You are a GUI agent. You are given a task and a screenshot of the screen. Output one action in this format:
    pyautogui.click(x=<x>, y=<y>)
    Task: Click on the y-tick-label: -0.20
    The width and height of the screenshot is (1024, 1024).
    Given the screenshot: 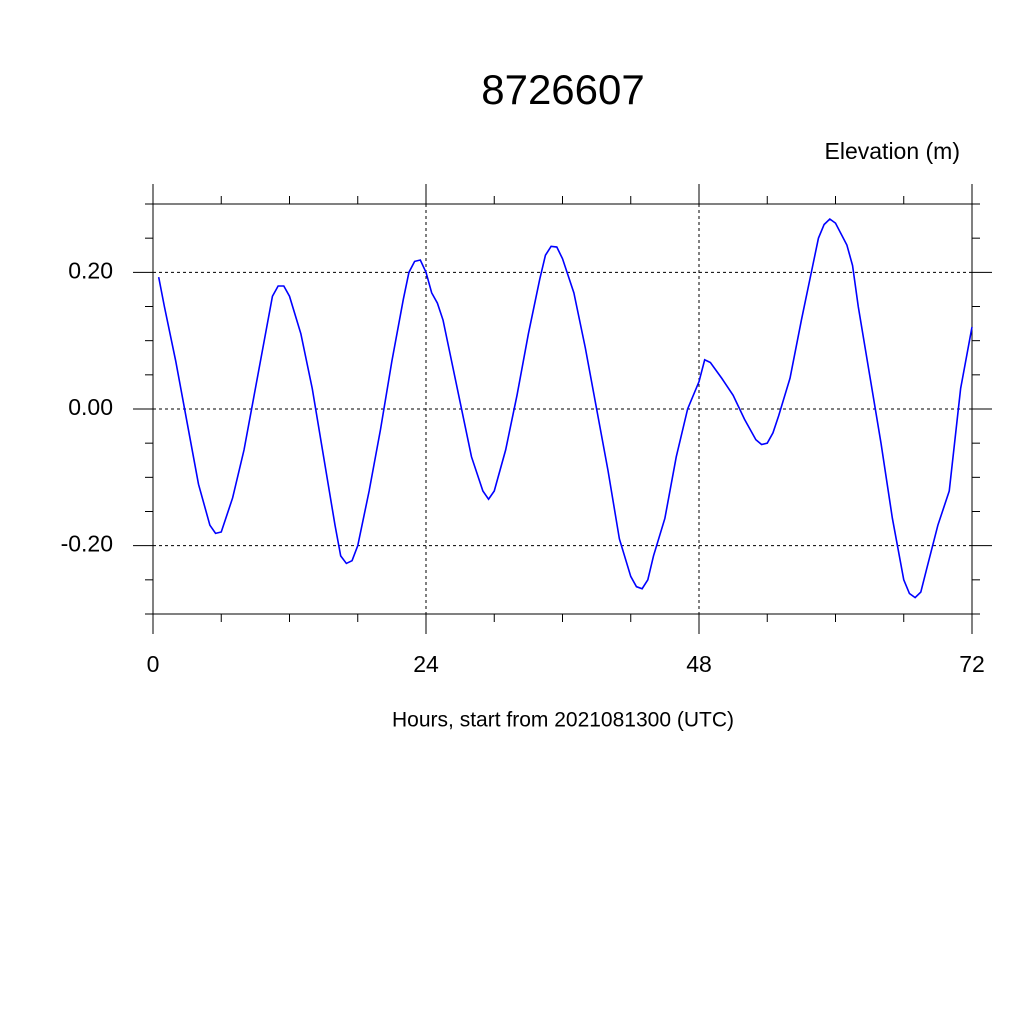 What is the action you would take?
    pyautogui.click(x=87, y=544)
    